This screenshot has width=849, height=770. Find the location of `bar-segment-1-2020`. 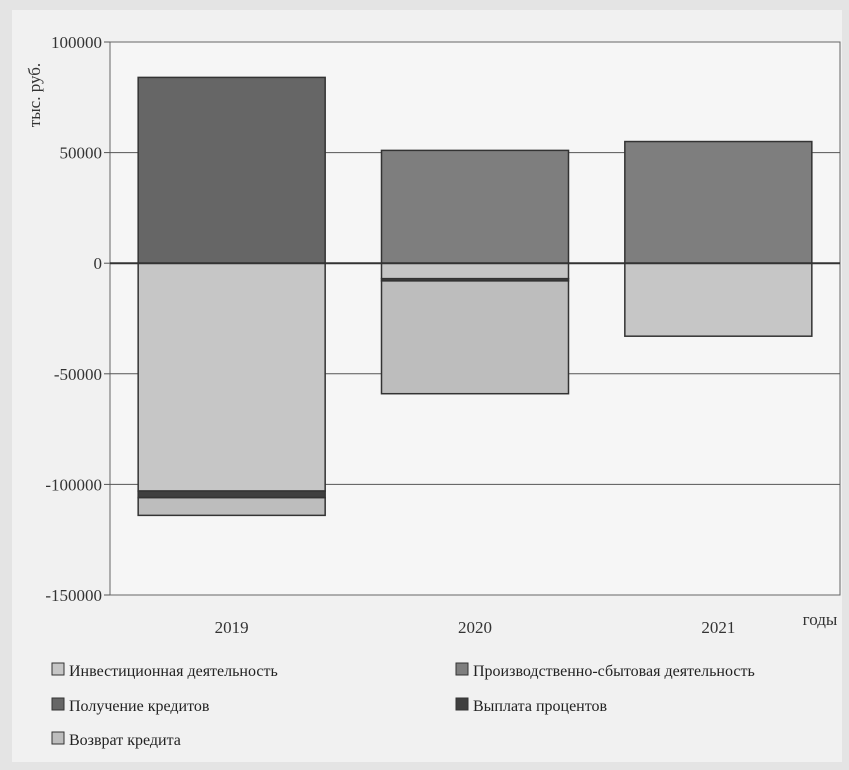

bar-segment-1-2020 is located at coordinates (475, 271).